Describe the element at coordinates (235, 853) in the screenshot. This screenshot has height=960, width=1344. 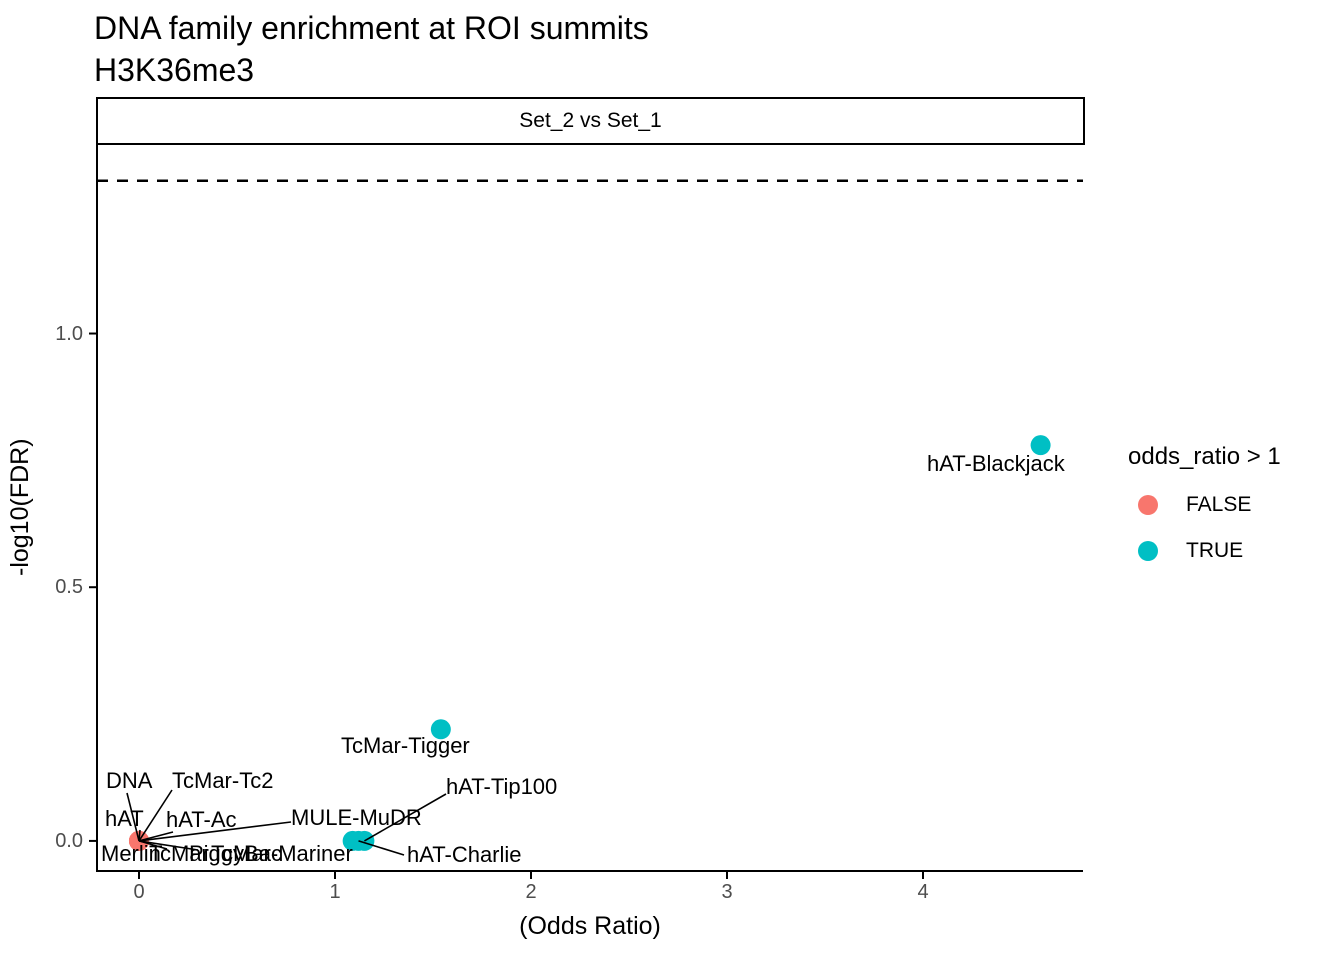
I see `point-label: PiggyBac` at that location.